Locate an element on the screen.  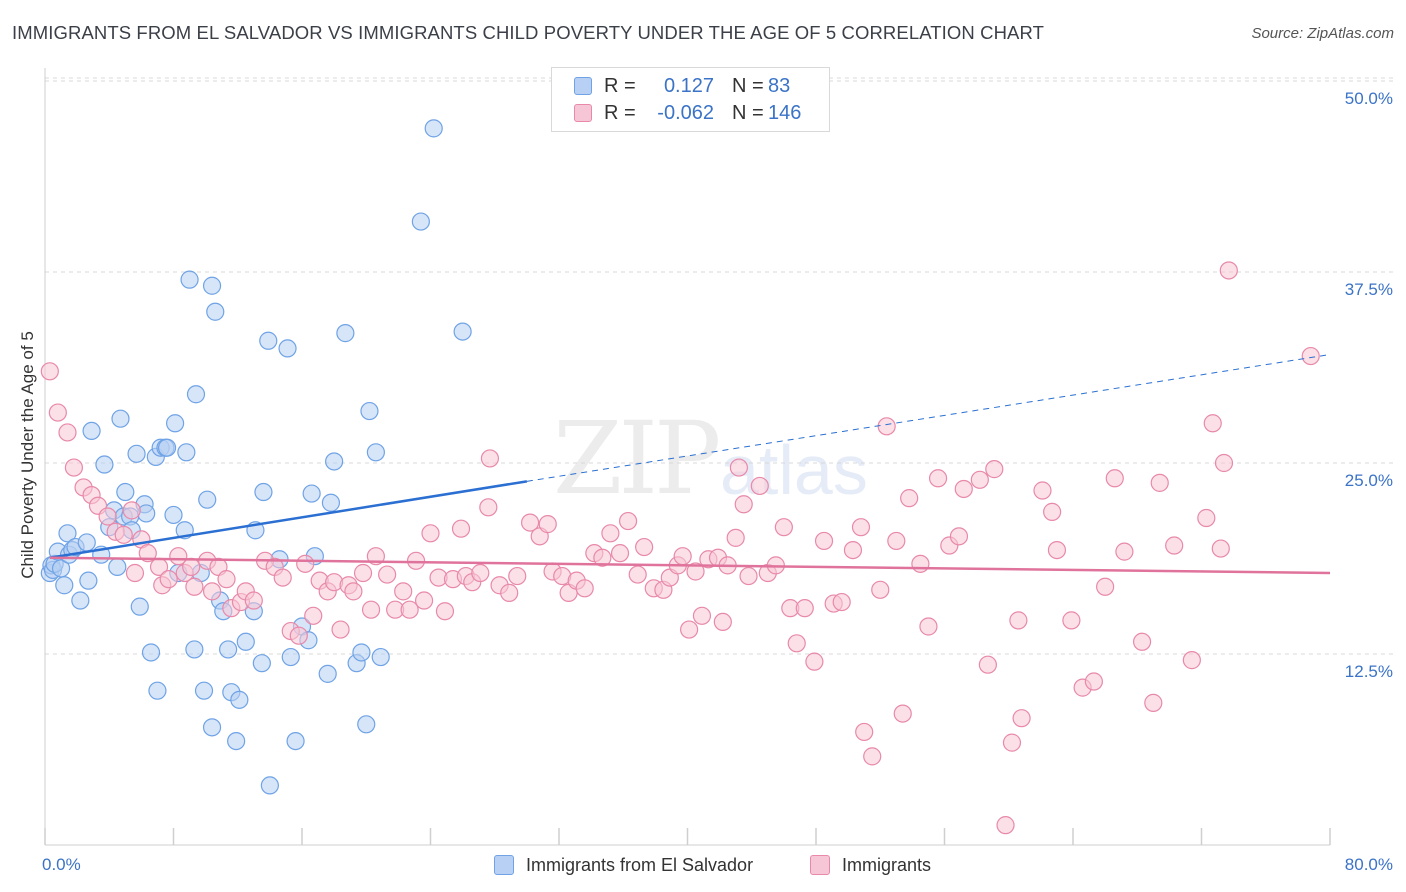
pink-legend-icon is located at coordinates (820, 865).